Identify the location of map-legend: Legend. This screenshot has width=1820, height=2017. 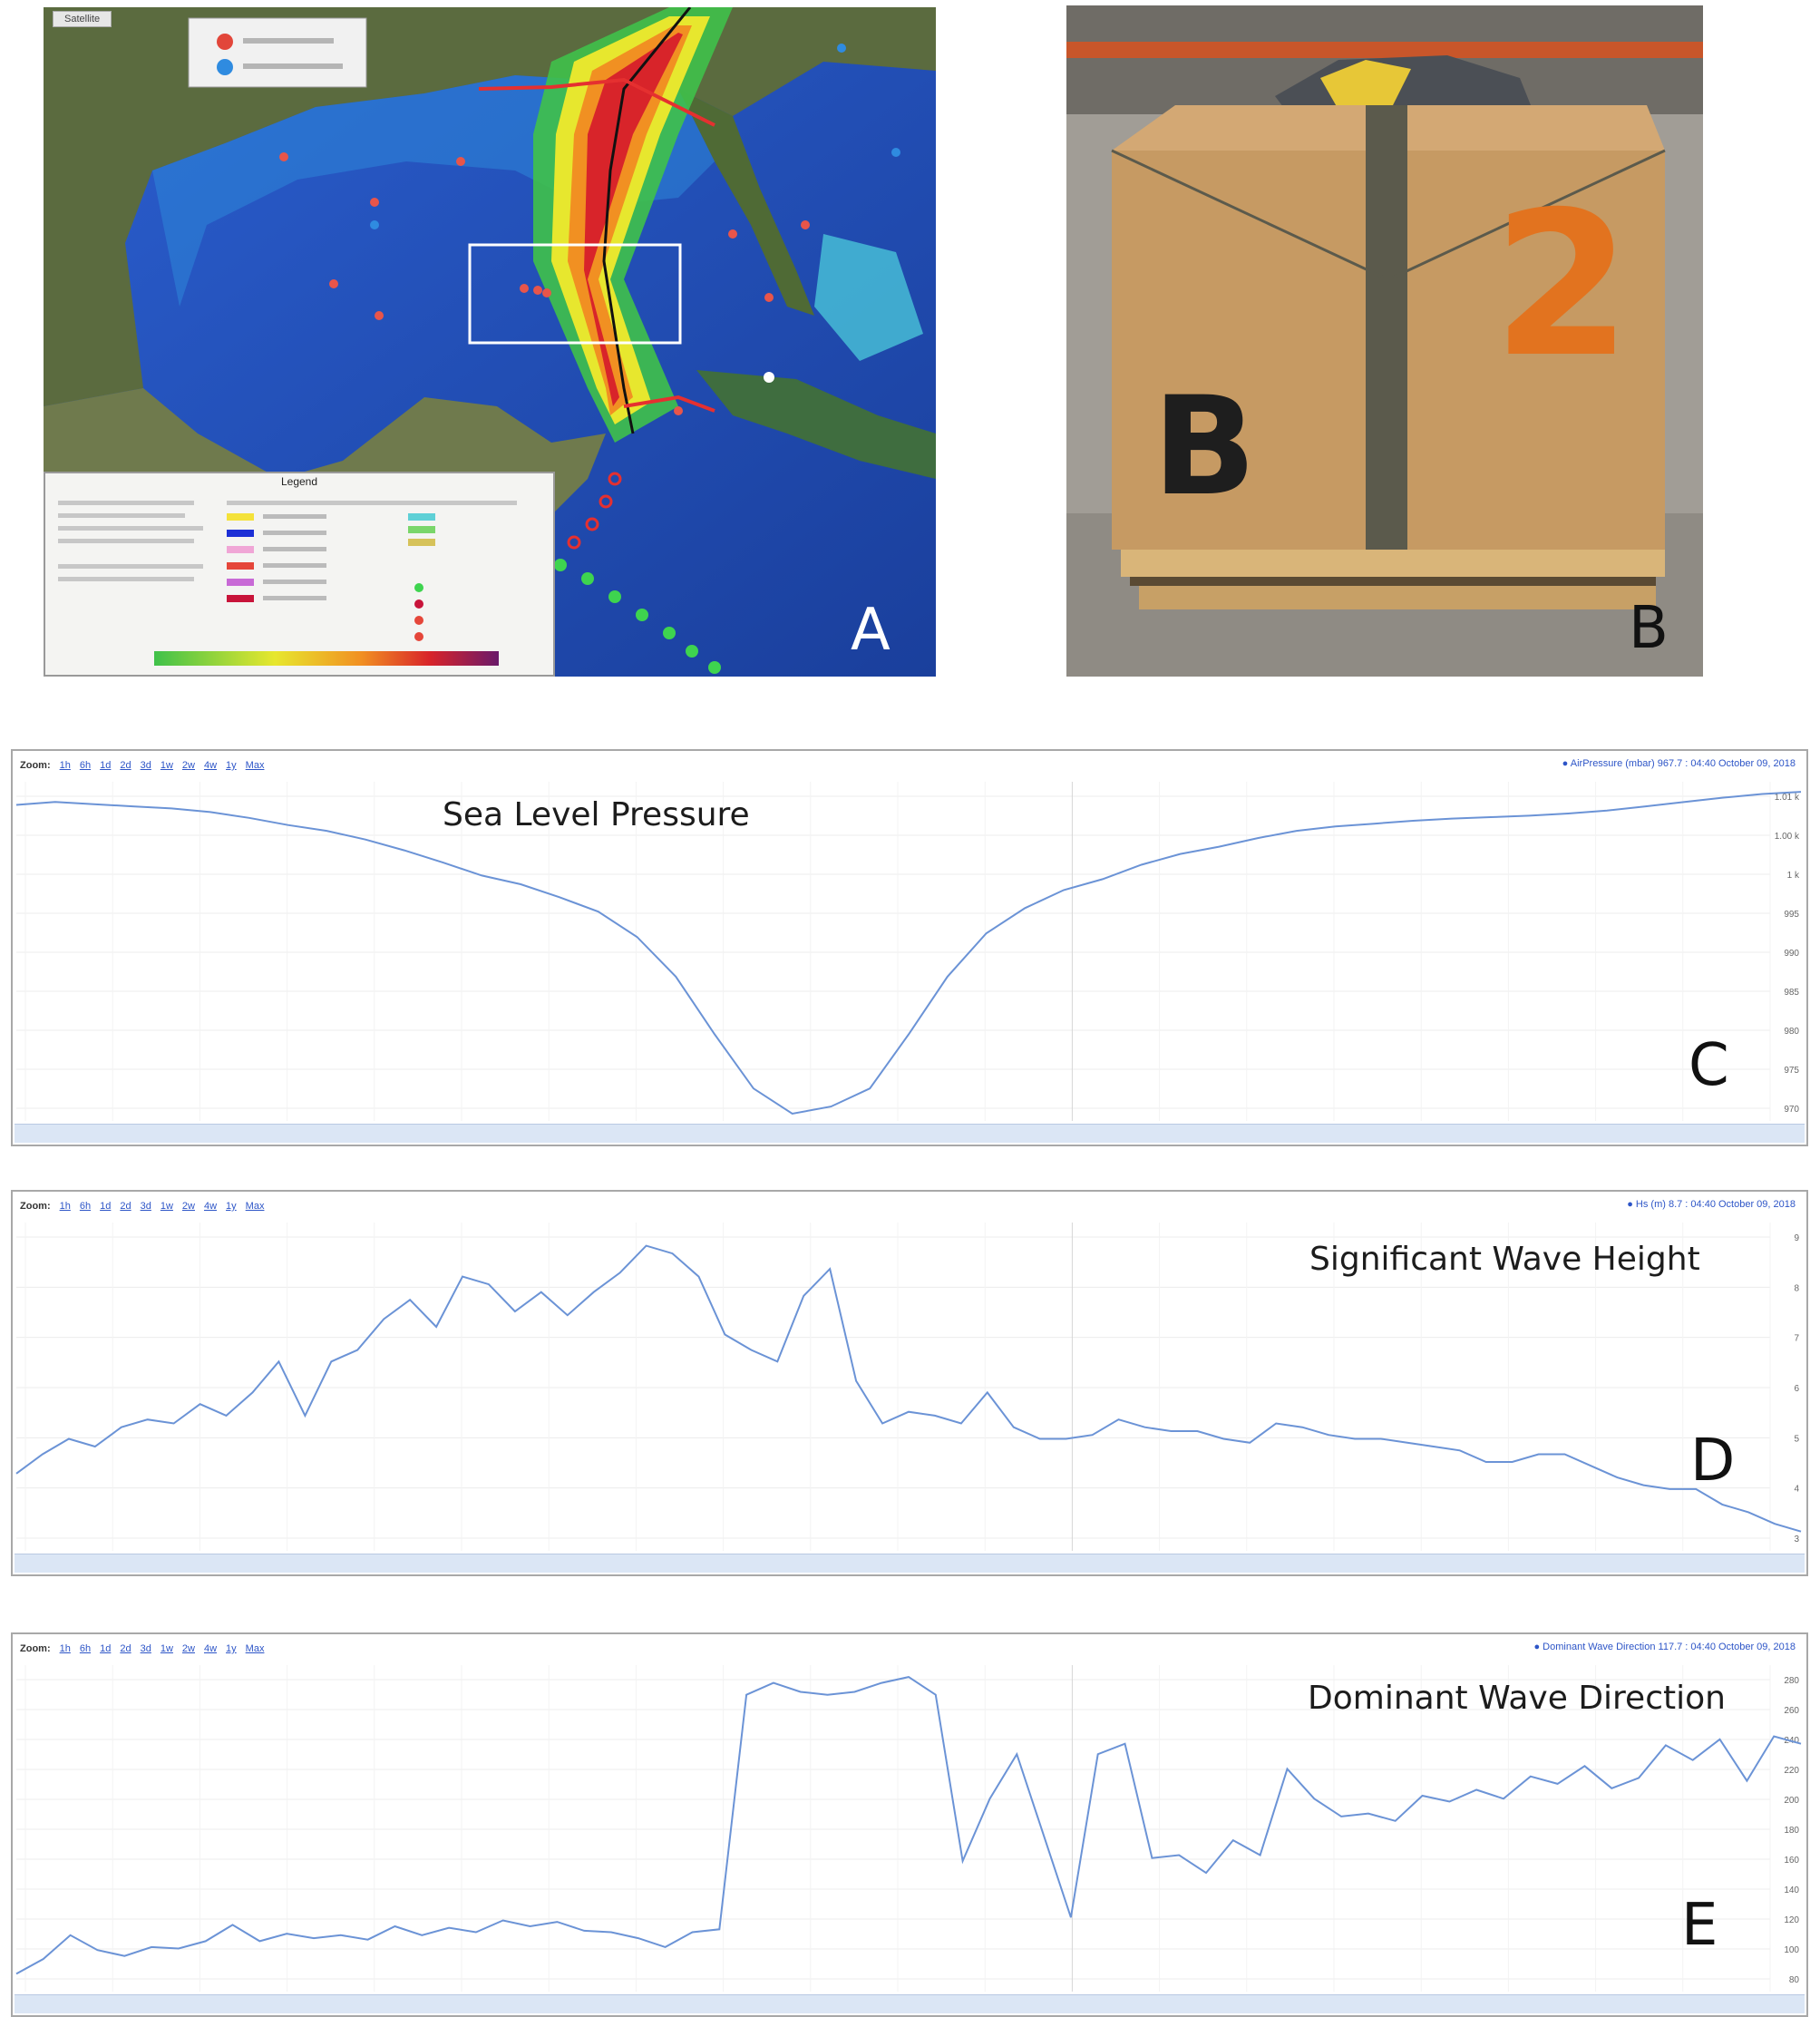
(299, 574).